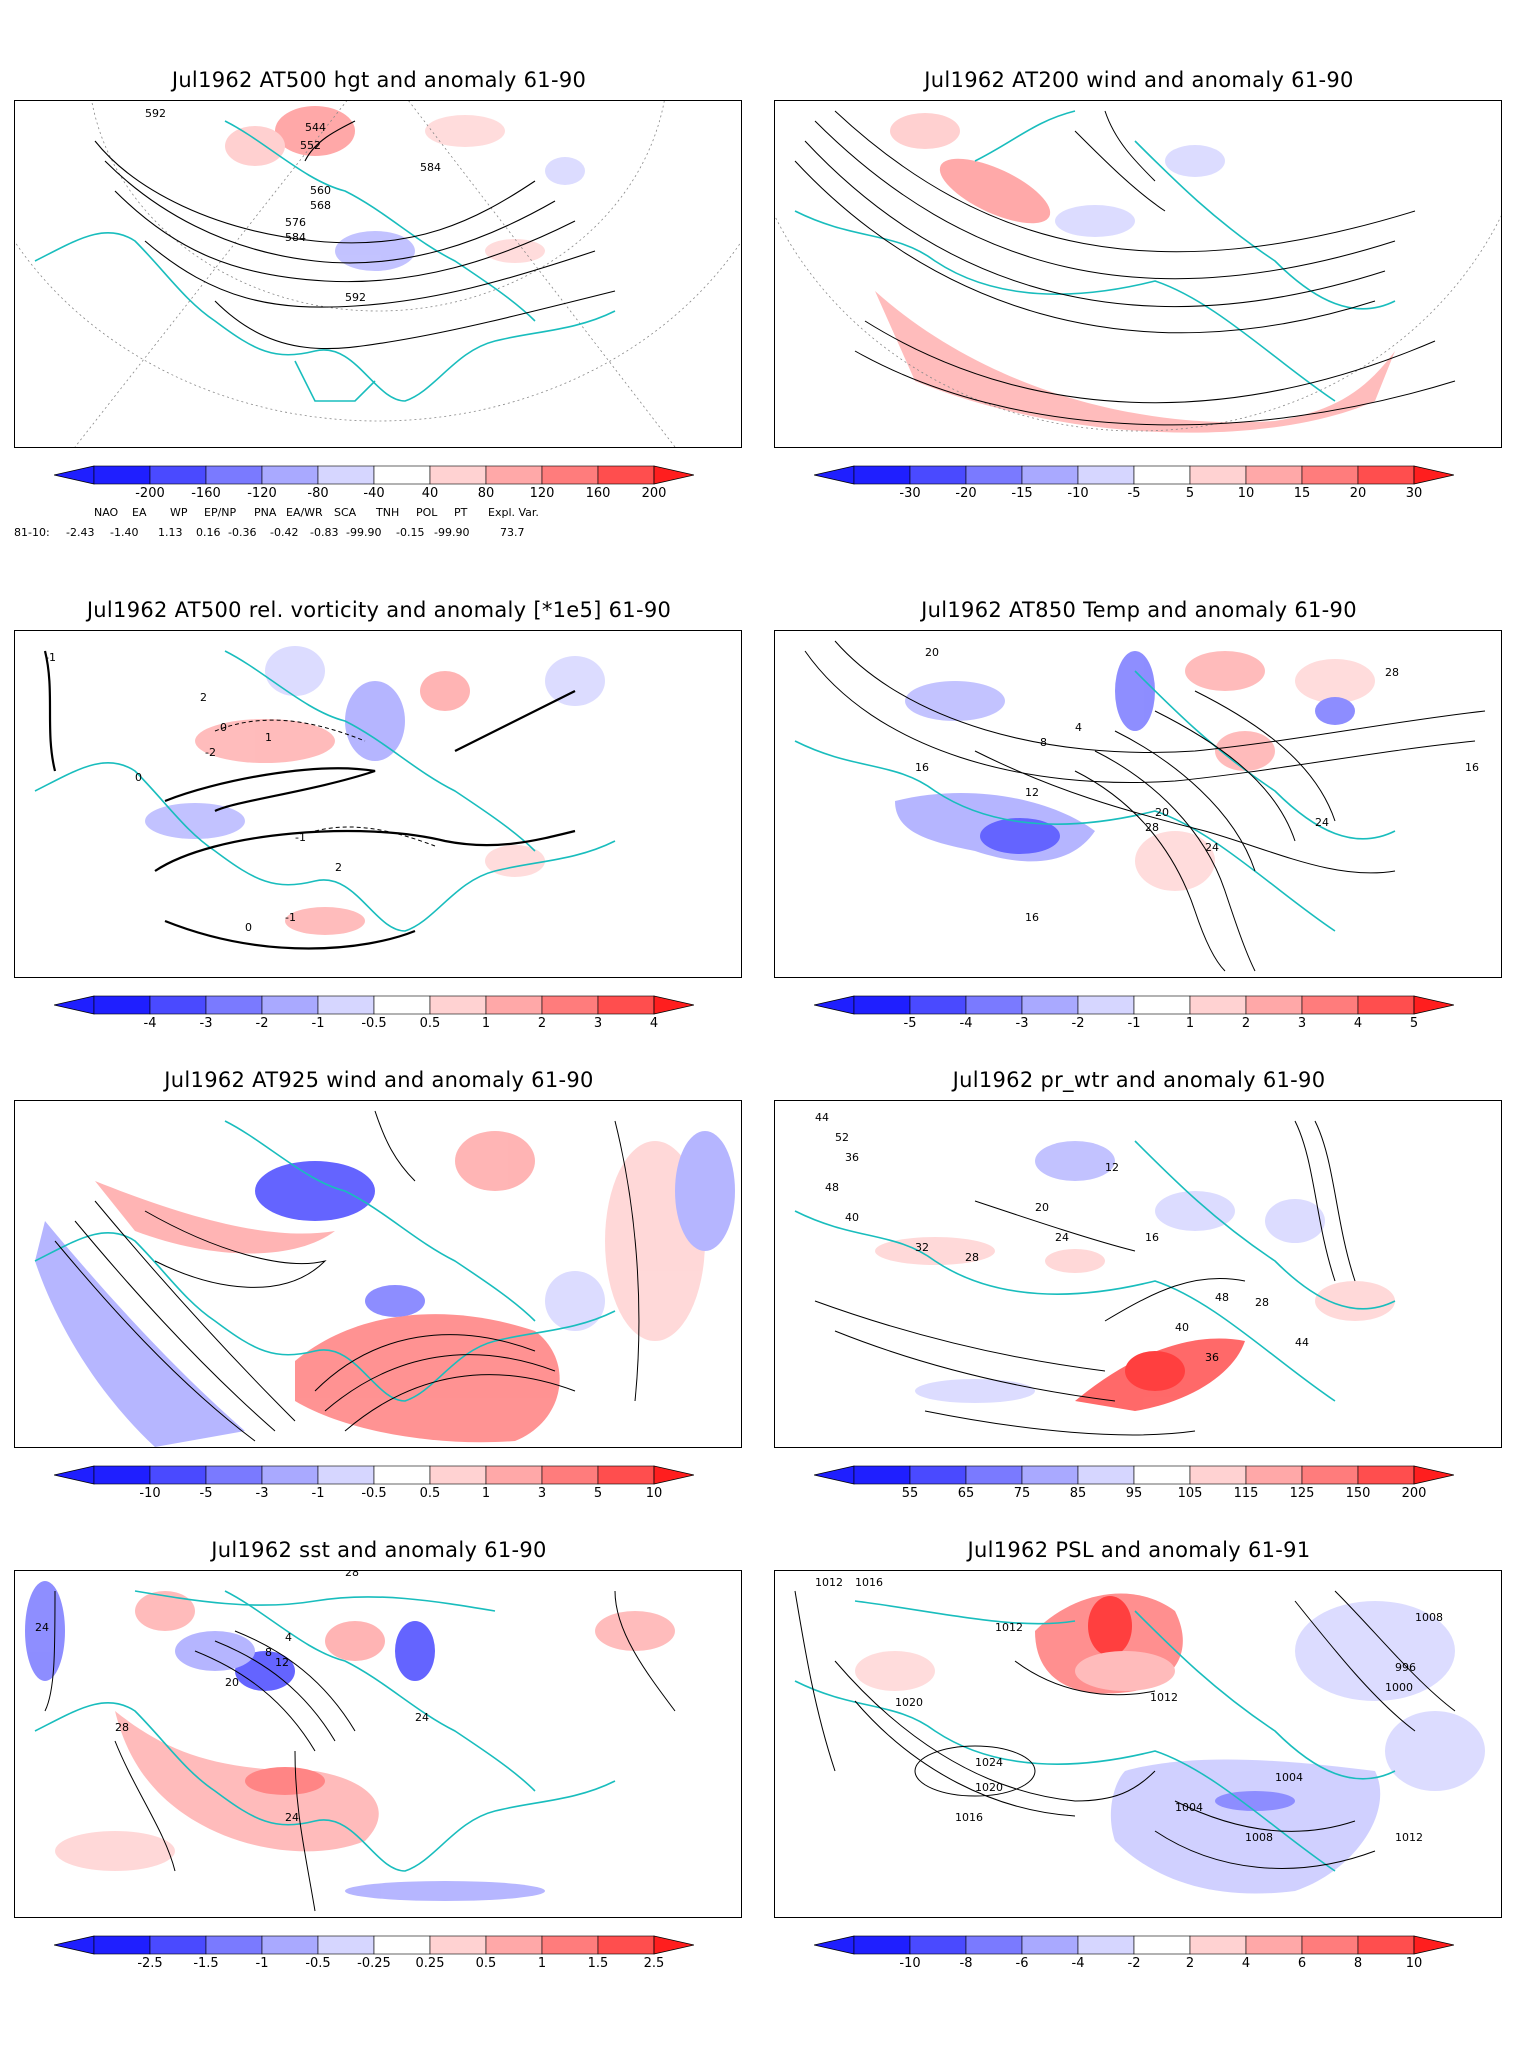 The height and width of the screenshot is (2063, 1520). Describe the element at coordinates (1138, 804) in the screenshot. I see `map-temp850: 20 28 16 16 8 12 20 28 24 24 16 4` at that location.